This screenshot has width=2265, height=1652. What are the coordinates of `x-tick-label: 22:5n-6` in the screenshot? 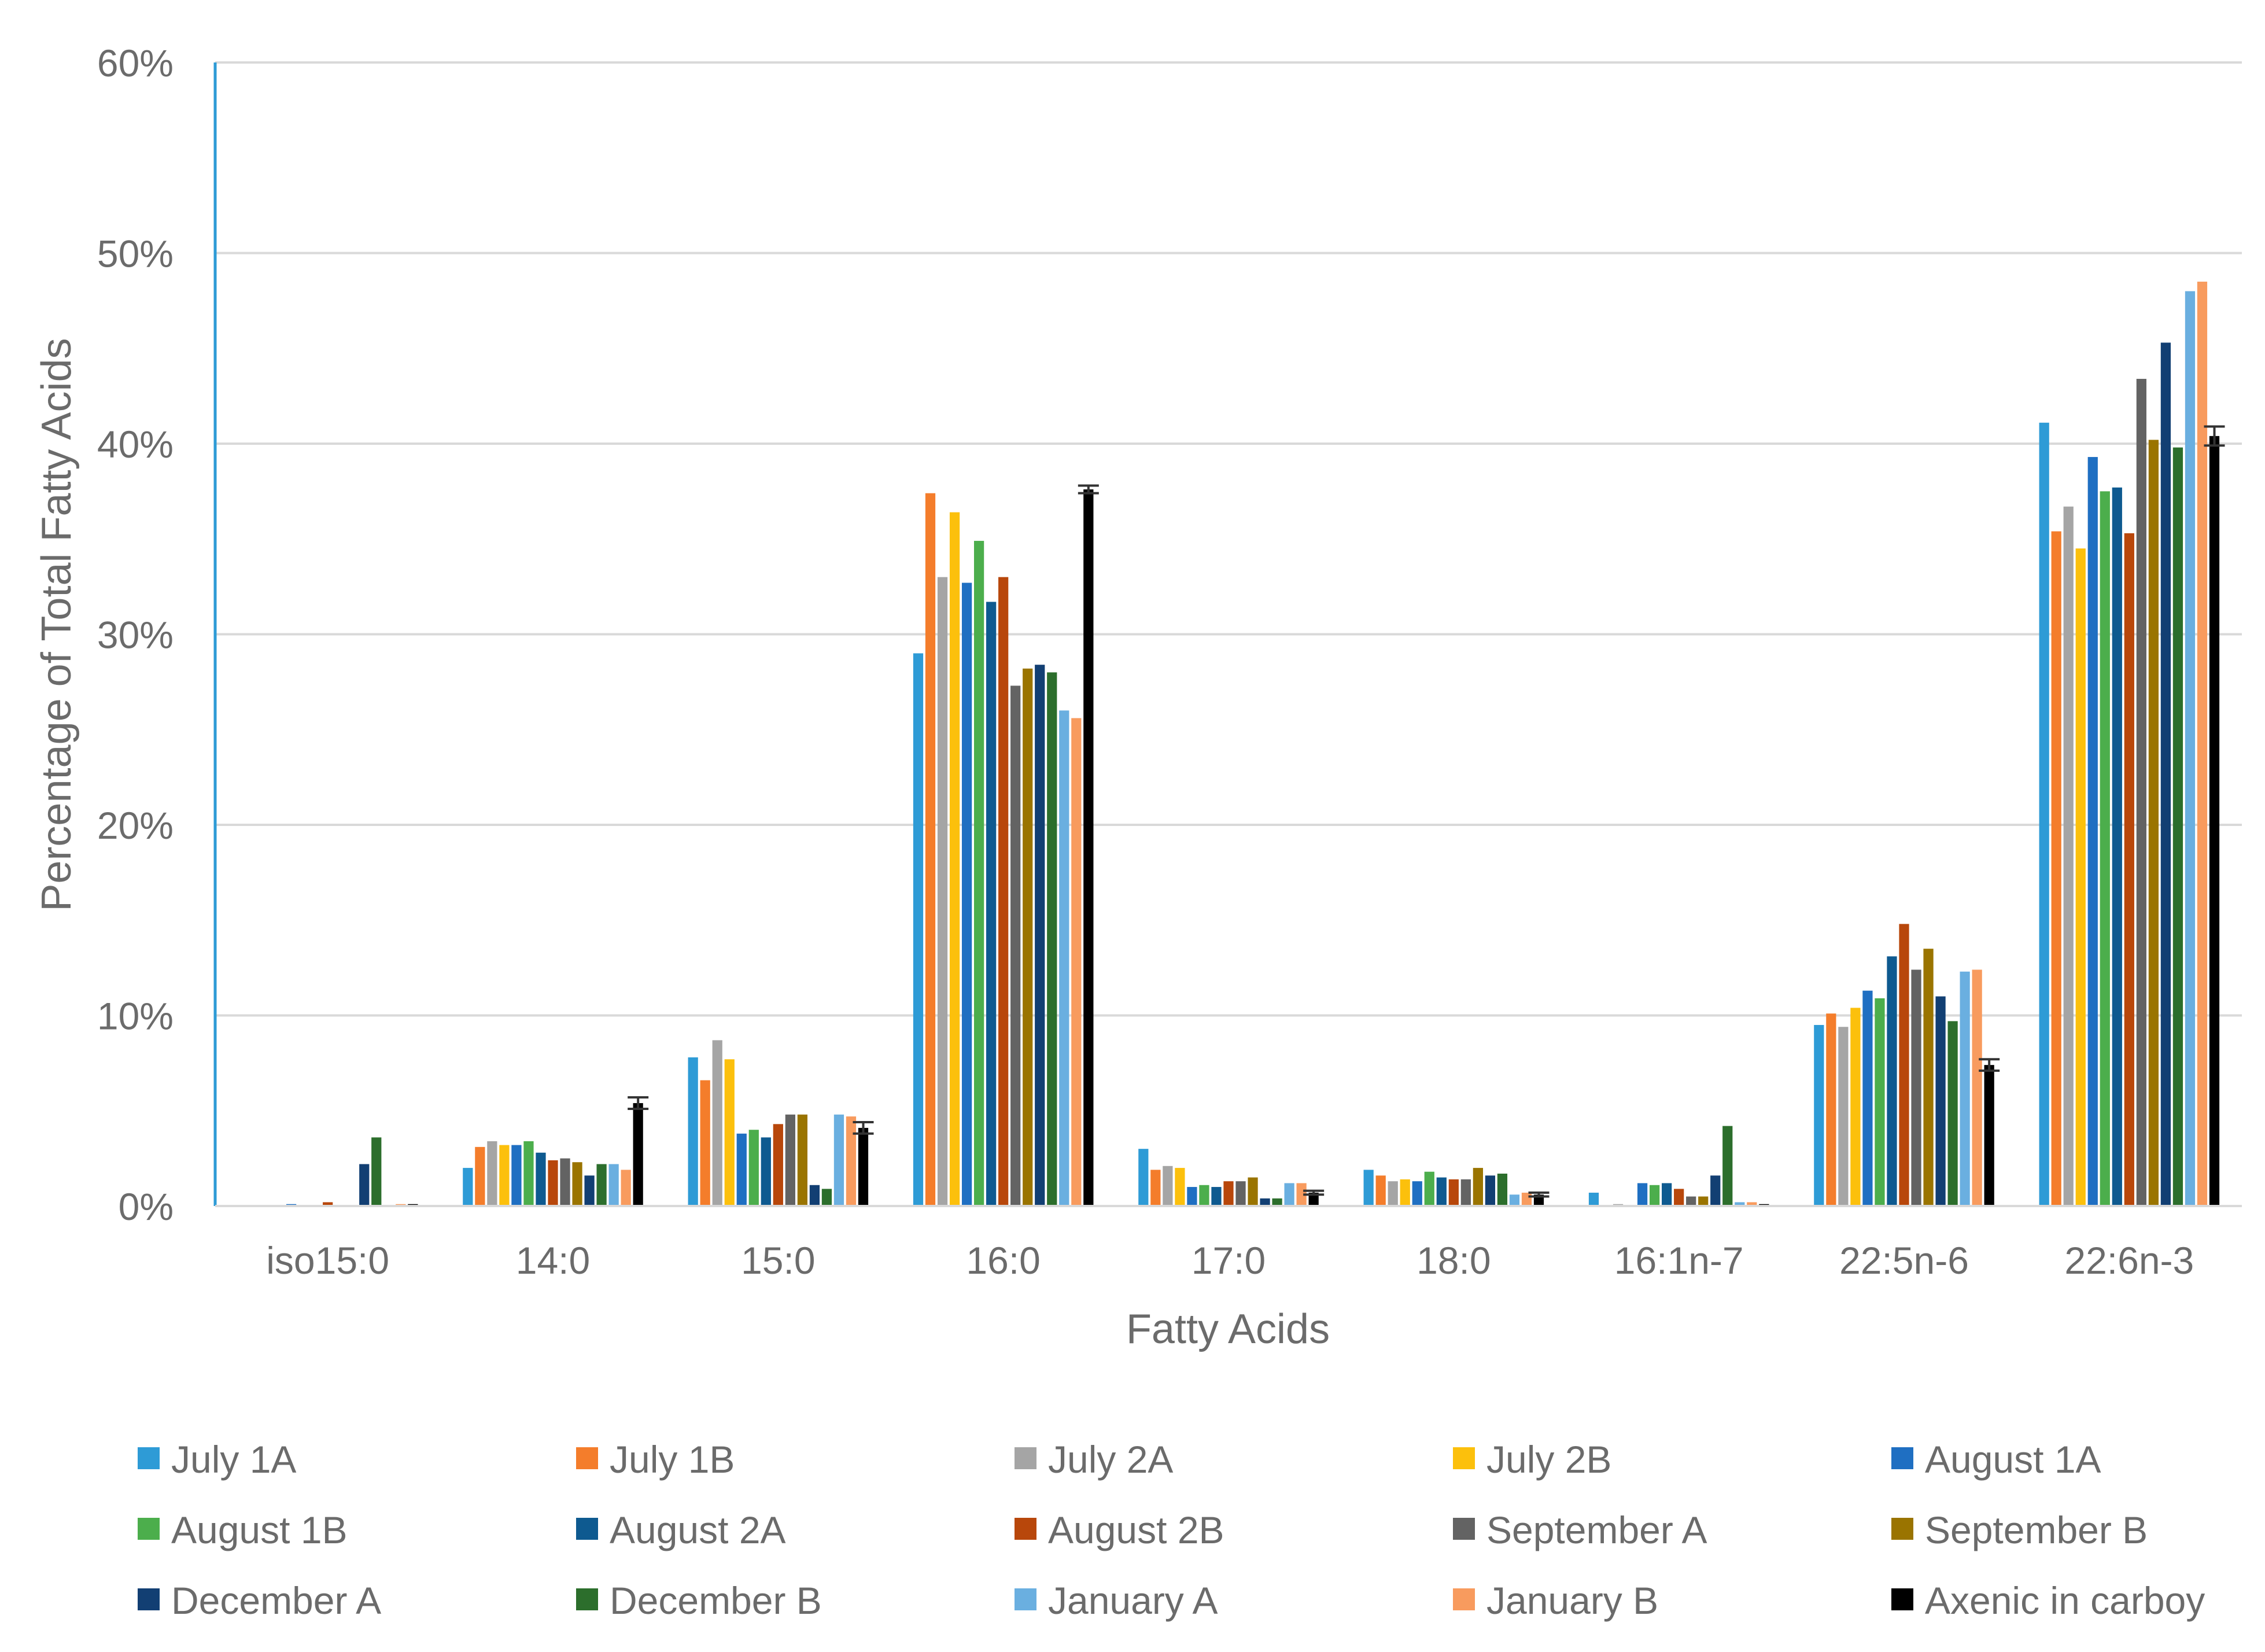 It's located at (1904, 1261).